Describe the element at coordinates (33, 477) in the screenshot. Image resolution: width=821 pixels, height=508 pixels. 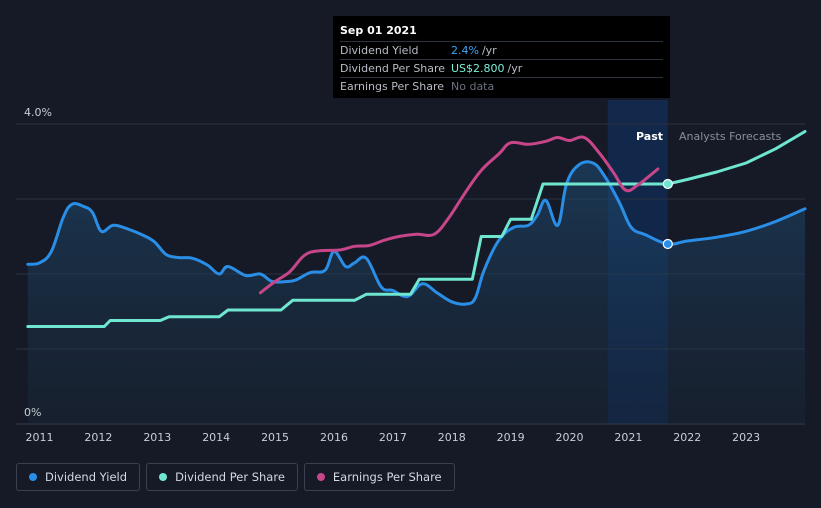
I see `dividend-yield-dot-icon` at that location.